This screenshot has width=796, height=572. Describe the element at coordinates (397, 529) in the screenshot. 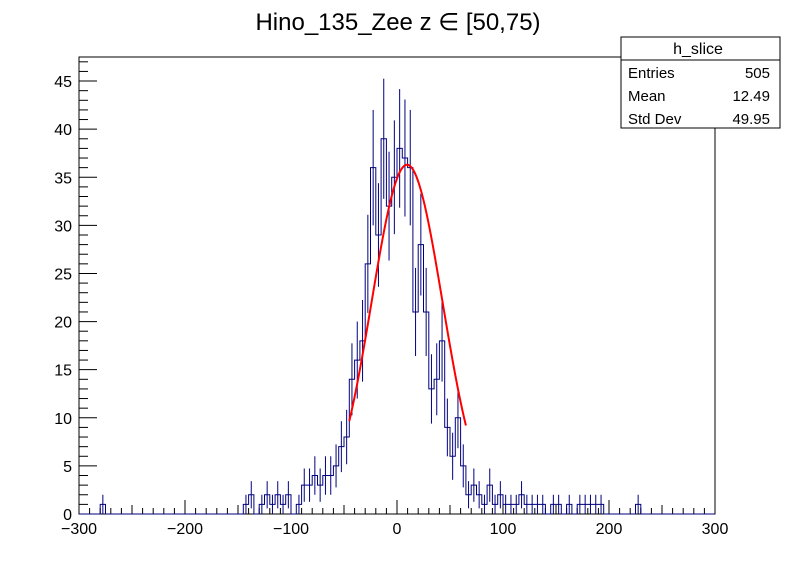

I see `x-tick-label: 0` at that location.